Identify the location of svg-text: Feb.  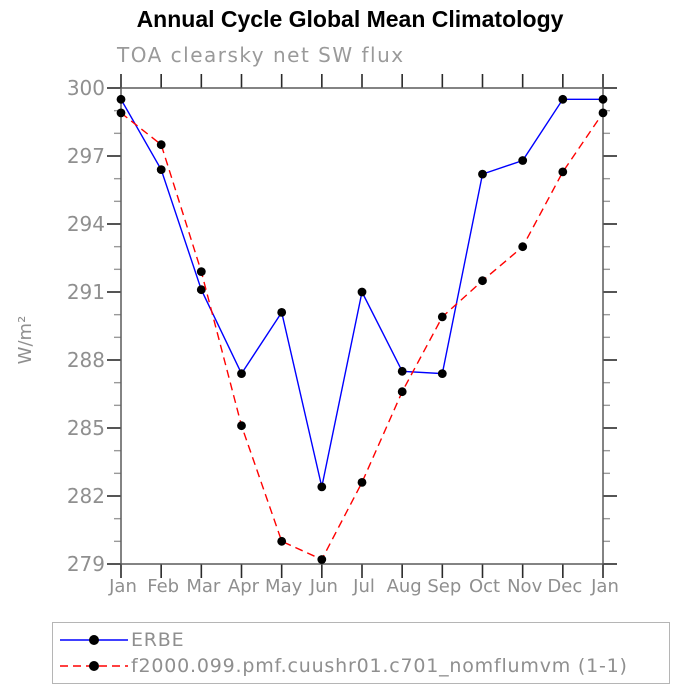
(163, 586).